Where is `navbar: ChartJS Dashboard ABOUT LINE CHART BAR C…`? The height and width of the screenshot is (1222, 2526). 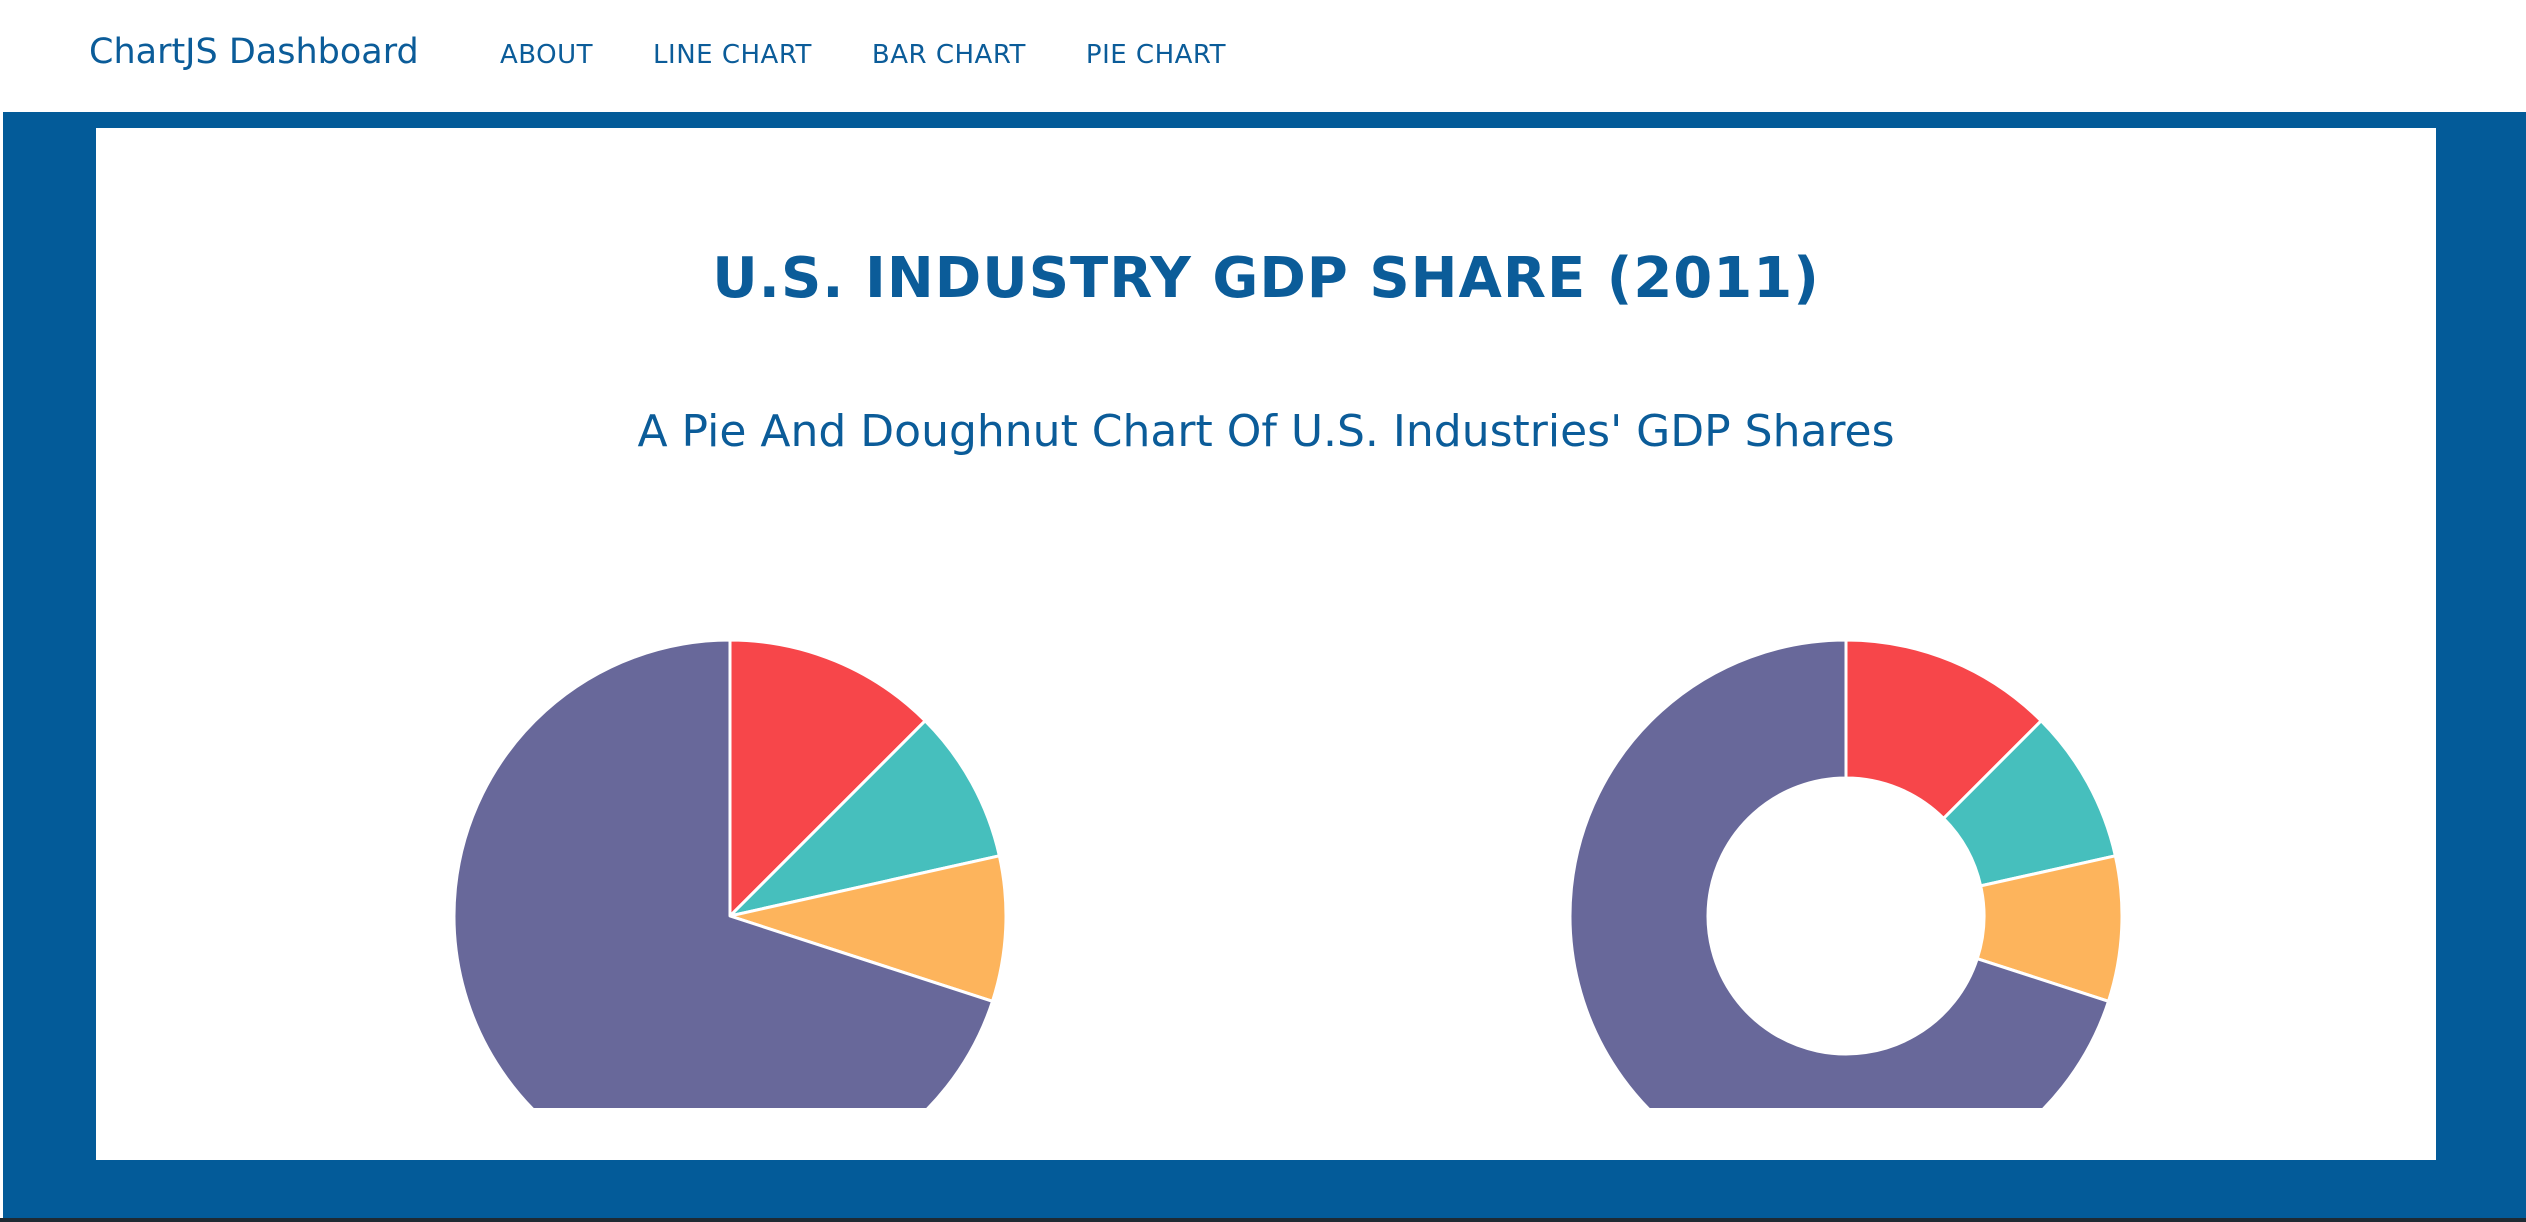 navbar: ChartJS Dashboard ABOUT LINE CHART BAR C… is located at coordinates (1263, 56).